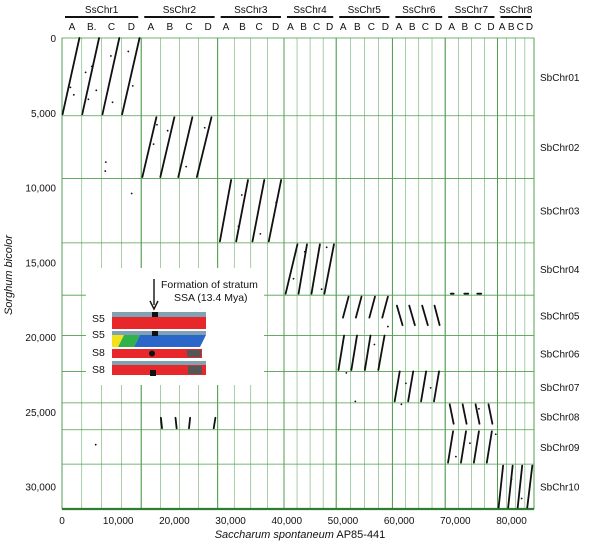 Image resolution: width=594 pixels, height=542 pixels. I want to click on x-tick-label: 20,000, so click(174, 521).